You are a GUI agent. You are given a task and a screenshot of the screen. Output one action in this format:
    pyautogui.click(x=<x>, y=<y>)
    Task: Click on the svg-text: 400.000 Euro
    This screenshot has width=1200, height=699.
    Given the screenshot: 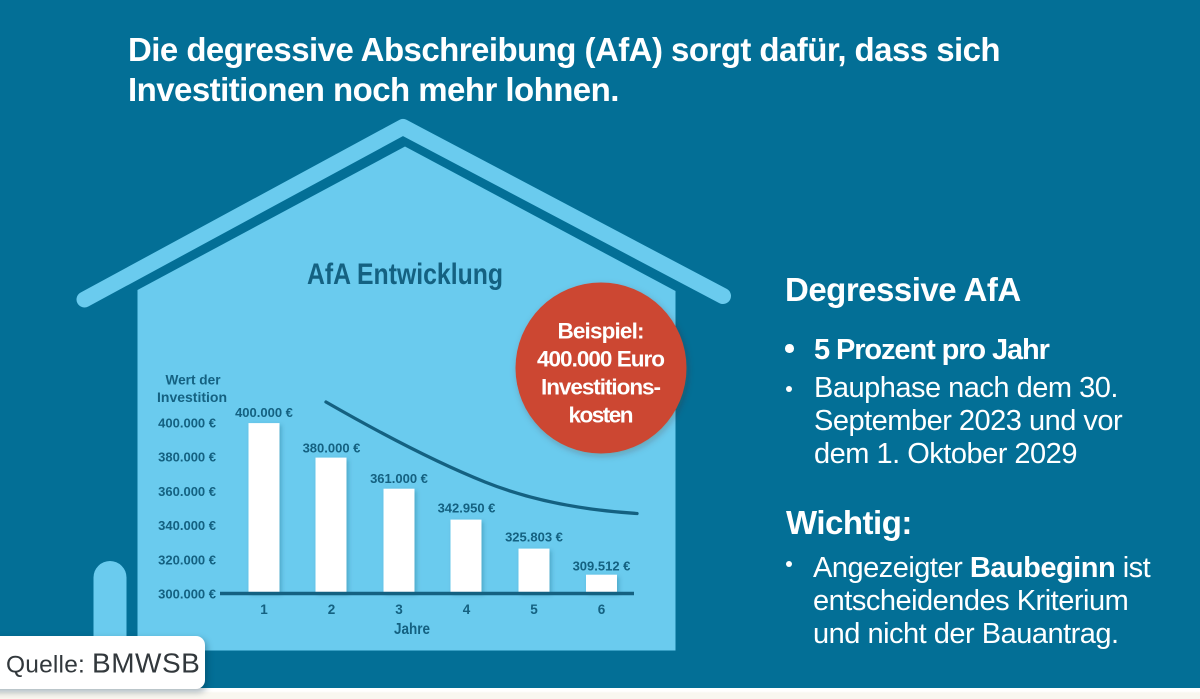 What is the action you would take?
    pyautogui.click(x=601, y=359)
    